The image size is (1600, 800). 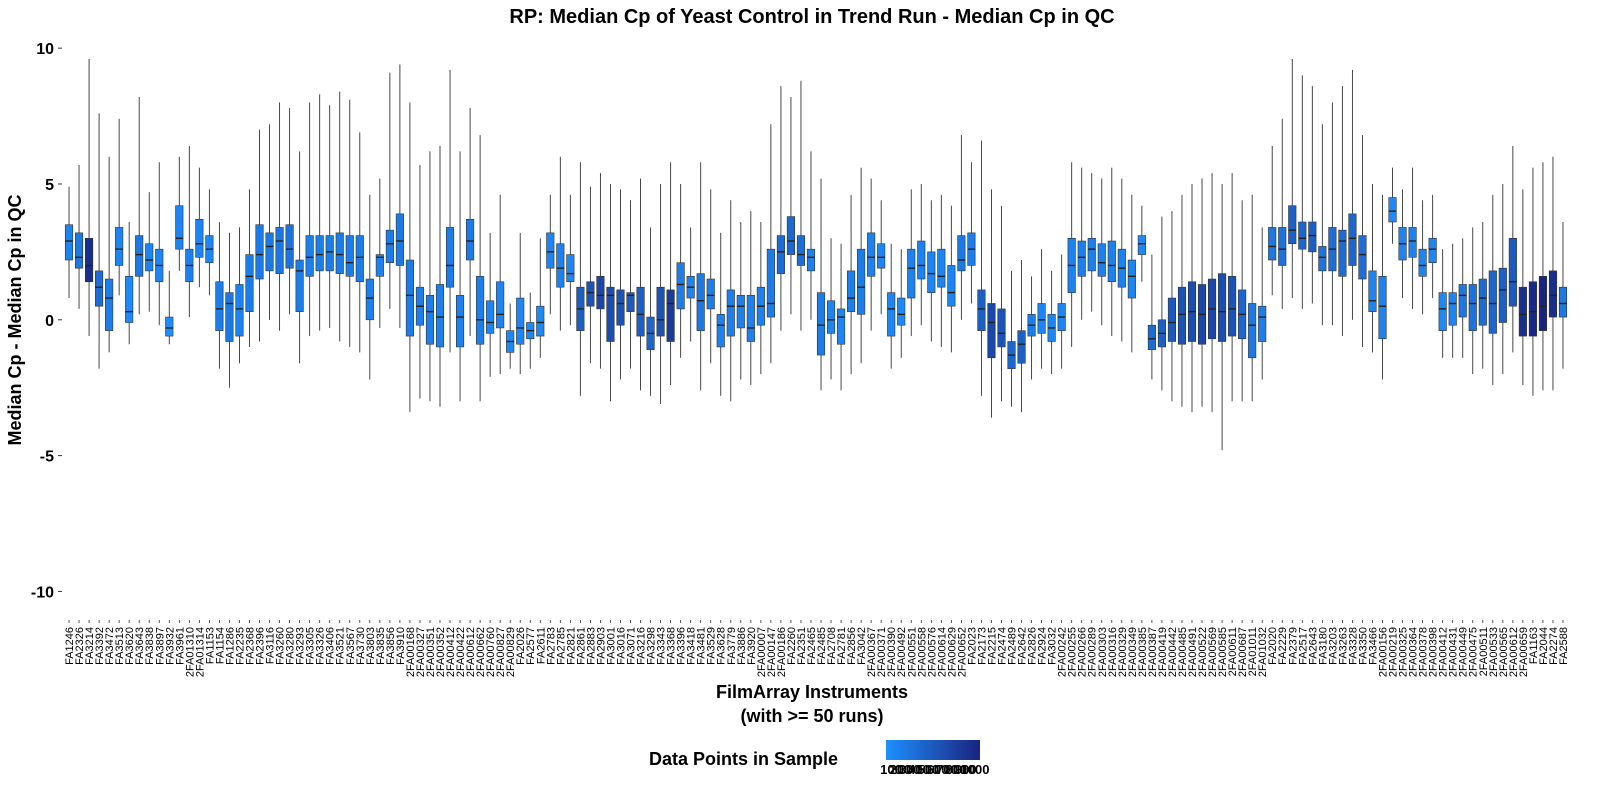 What do you see at coordinates (642, 646) in the screenshot?
I see `x-tick-label: FA3216` at bounding box center [642, 646].